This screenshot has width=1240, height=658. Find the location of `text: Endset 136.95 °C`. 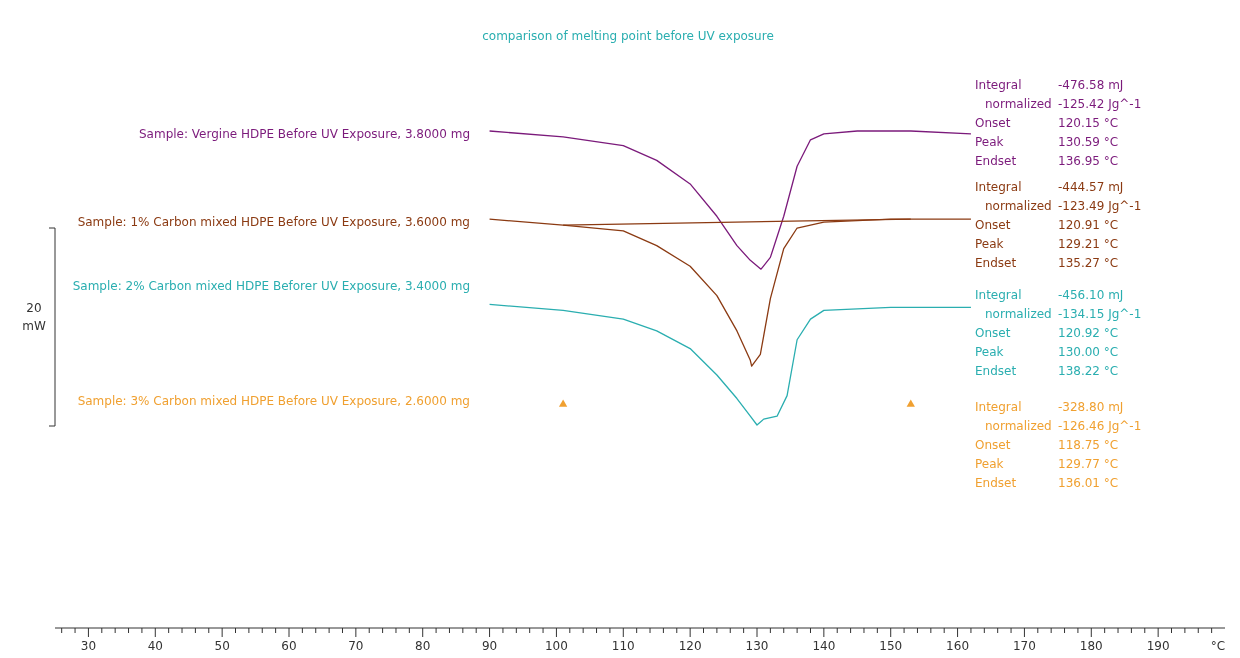

text: Endset 136.95 °C is located at coordinates (1047, 161).